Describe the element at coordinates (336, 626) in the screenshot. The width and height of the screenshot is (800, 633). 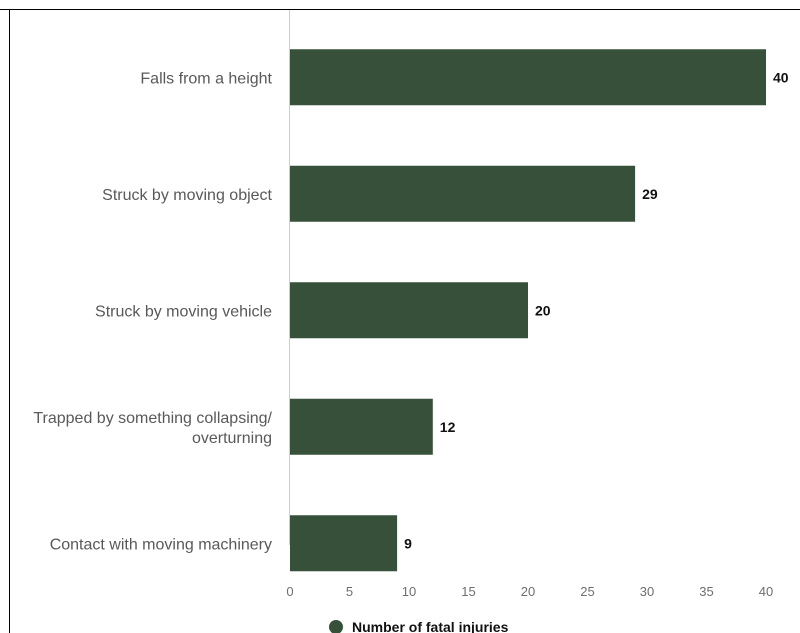
I see `legend-swatch` at that location.